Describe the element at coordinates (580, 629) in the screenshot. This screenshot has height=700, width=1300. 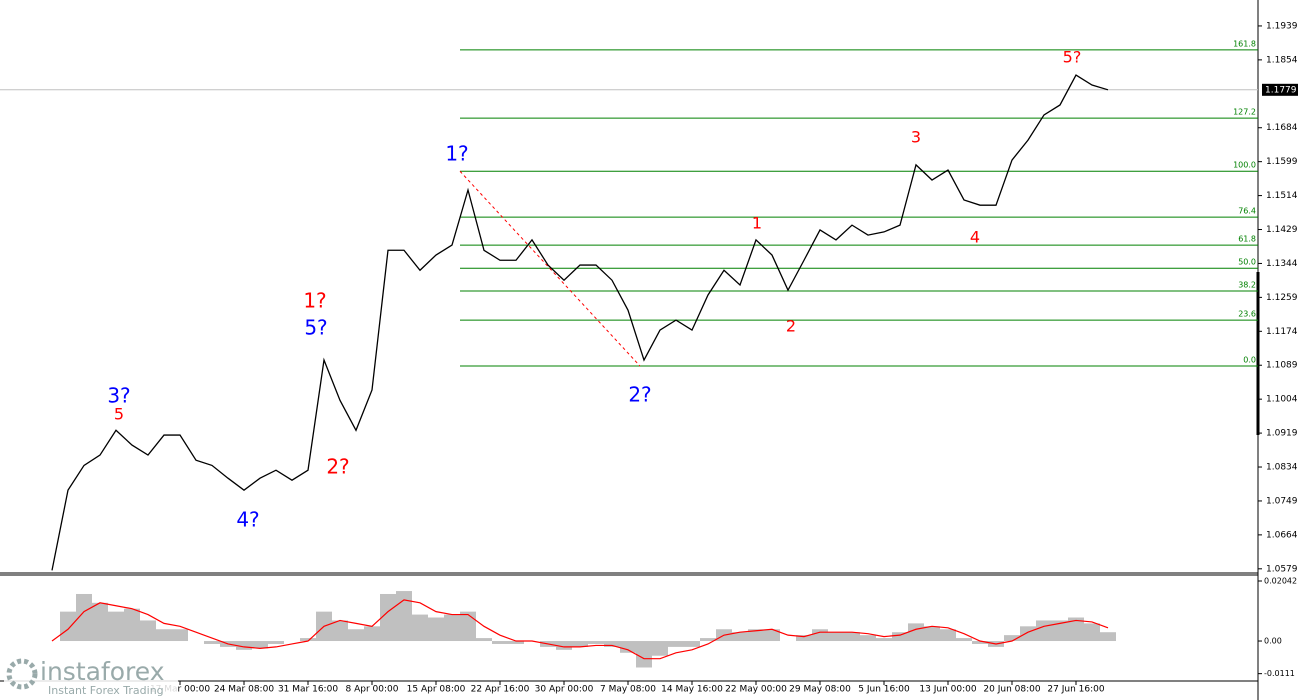
I see `signal-line` at that location.